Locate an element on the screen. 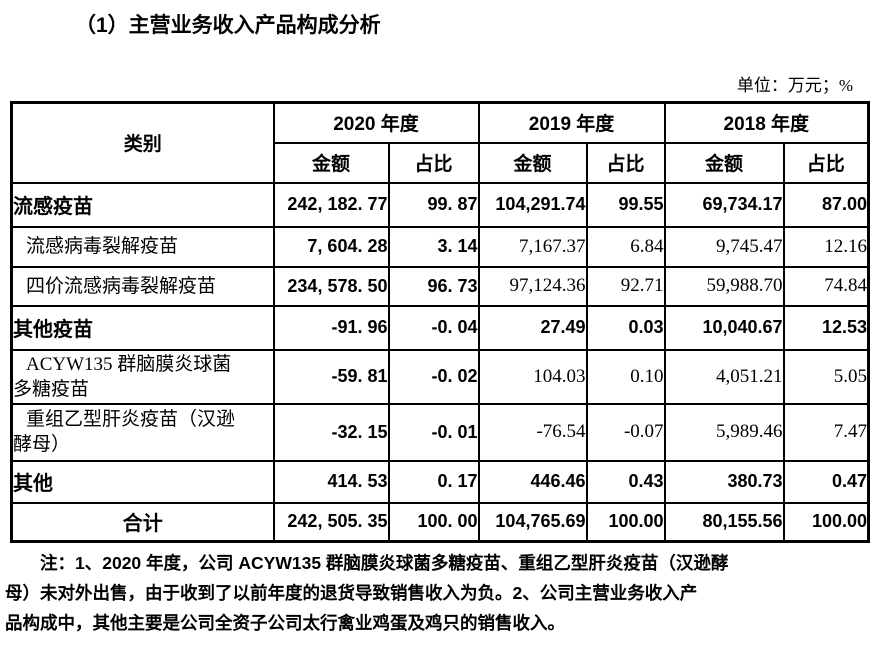 The image size is (877, 647). cell-2020-amount: -91. 96 is located at coordinates (331, 327).